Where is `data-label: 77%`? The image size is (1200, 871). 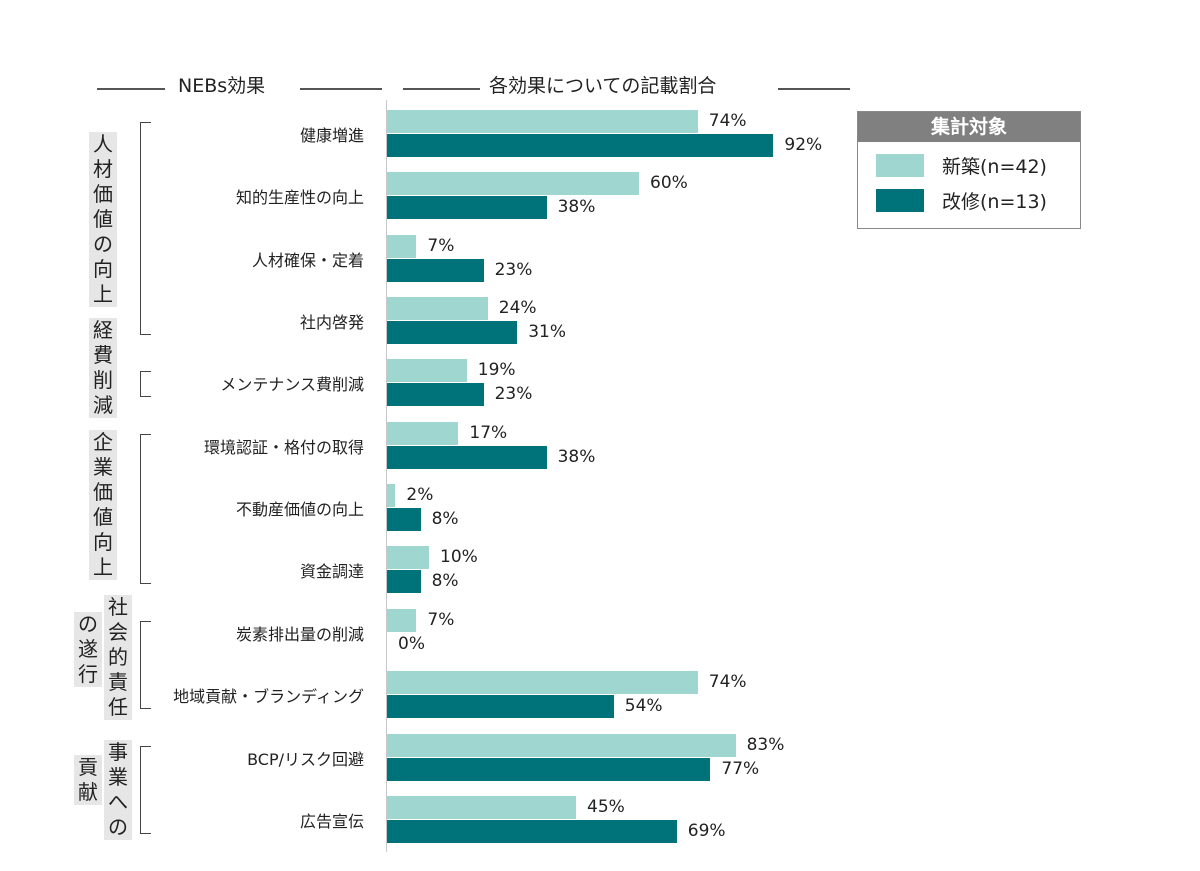 data-label: 77% is located at coordinates (740, 768).